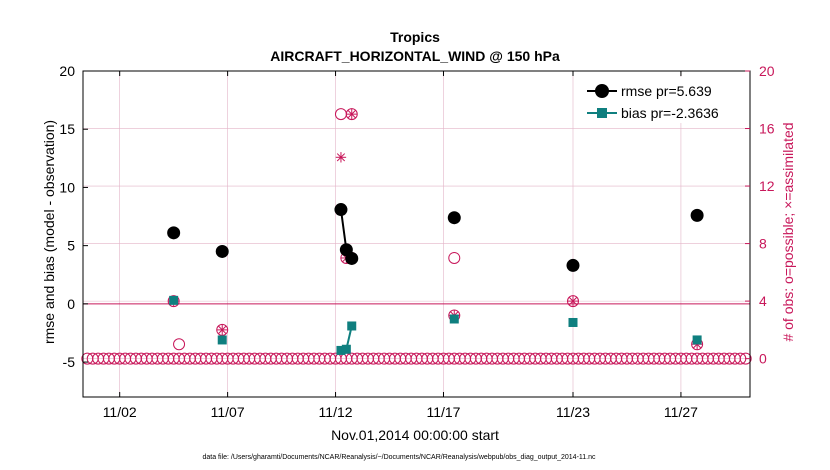 Image resolution: width=830 pixels, height=470 pixels. Describe the element at coordinates (573, 412) in the screenshot. I see `x-tick-label: 11/23` at that location.